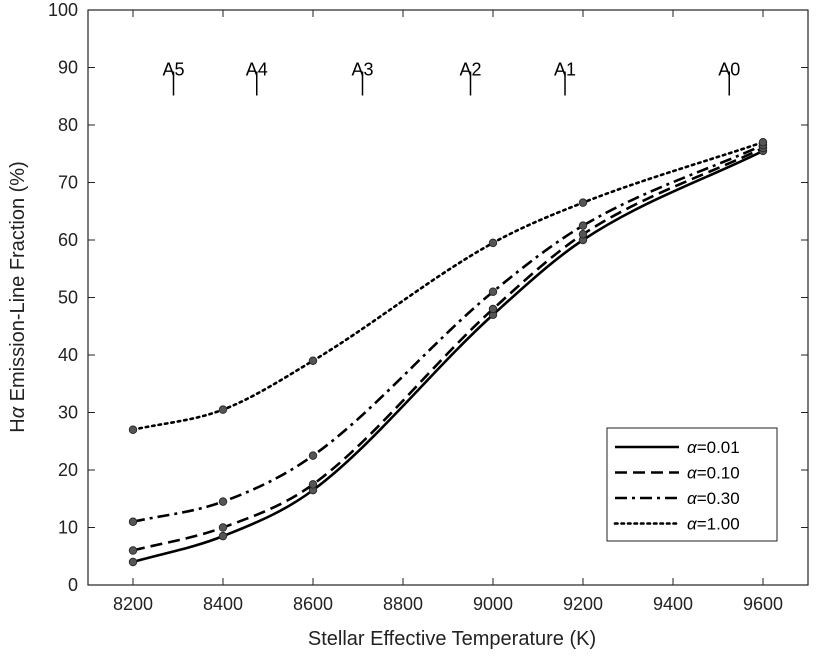 The image size is (817, 657). Describe the element at coordinates (18, 412) in the screenshot. I see `y-axis-title-symbol: α` at that location.